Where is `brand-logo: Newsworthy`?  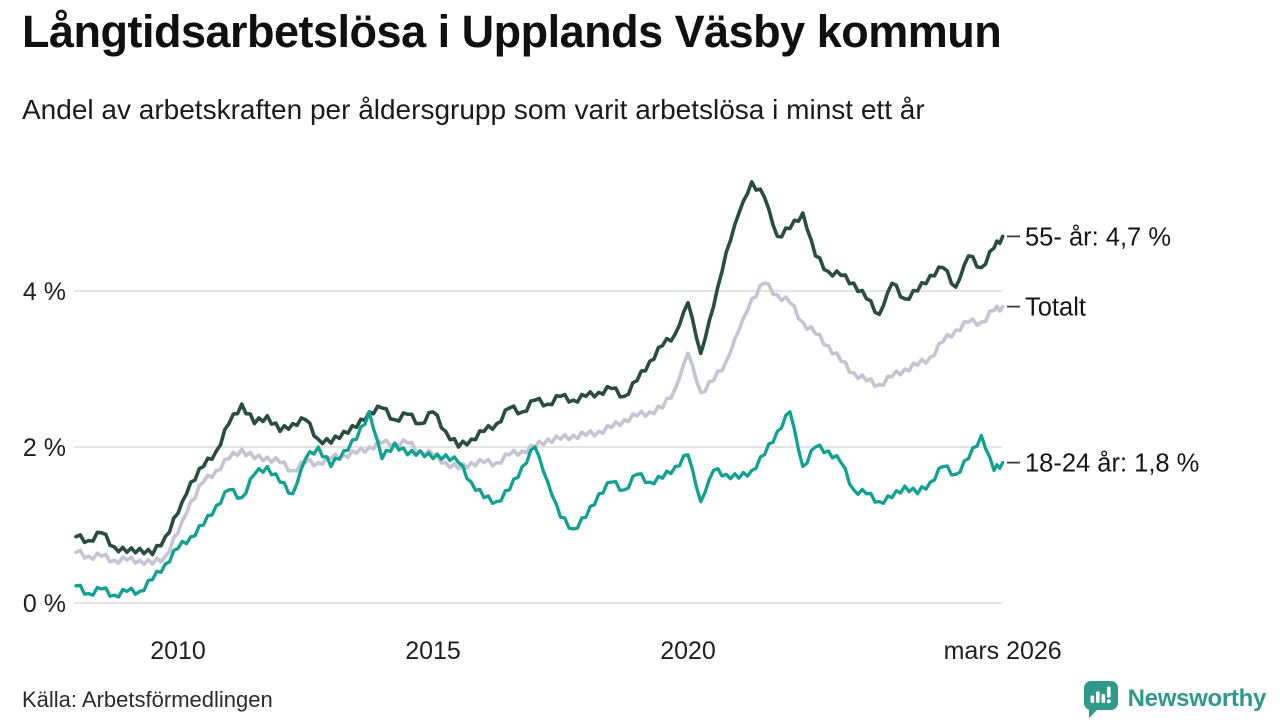
brand-logo: Newsworthy is located at coordinates (1174, 699).